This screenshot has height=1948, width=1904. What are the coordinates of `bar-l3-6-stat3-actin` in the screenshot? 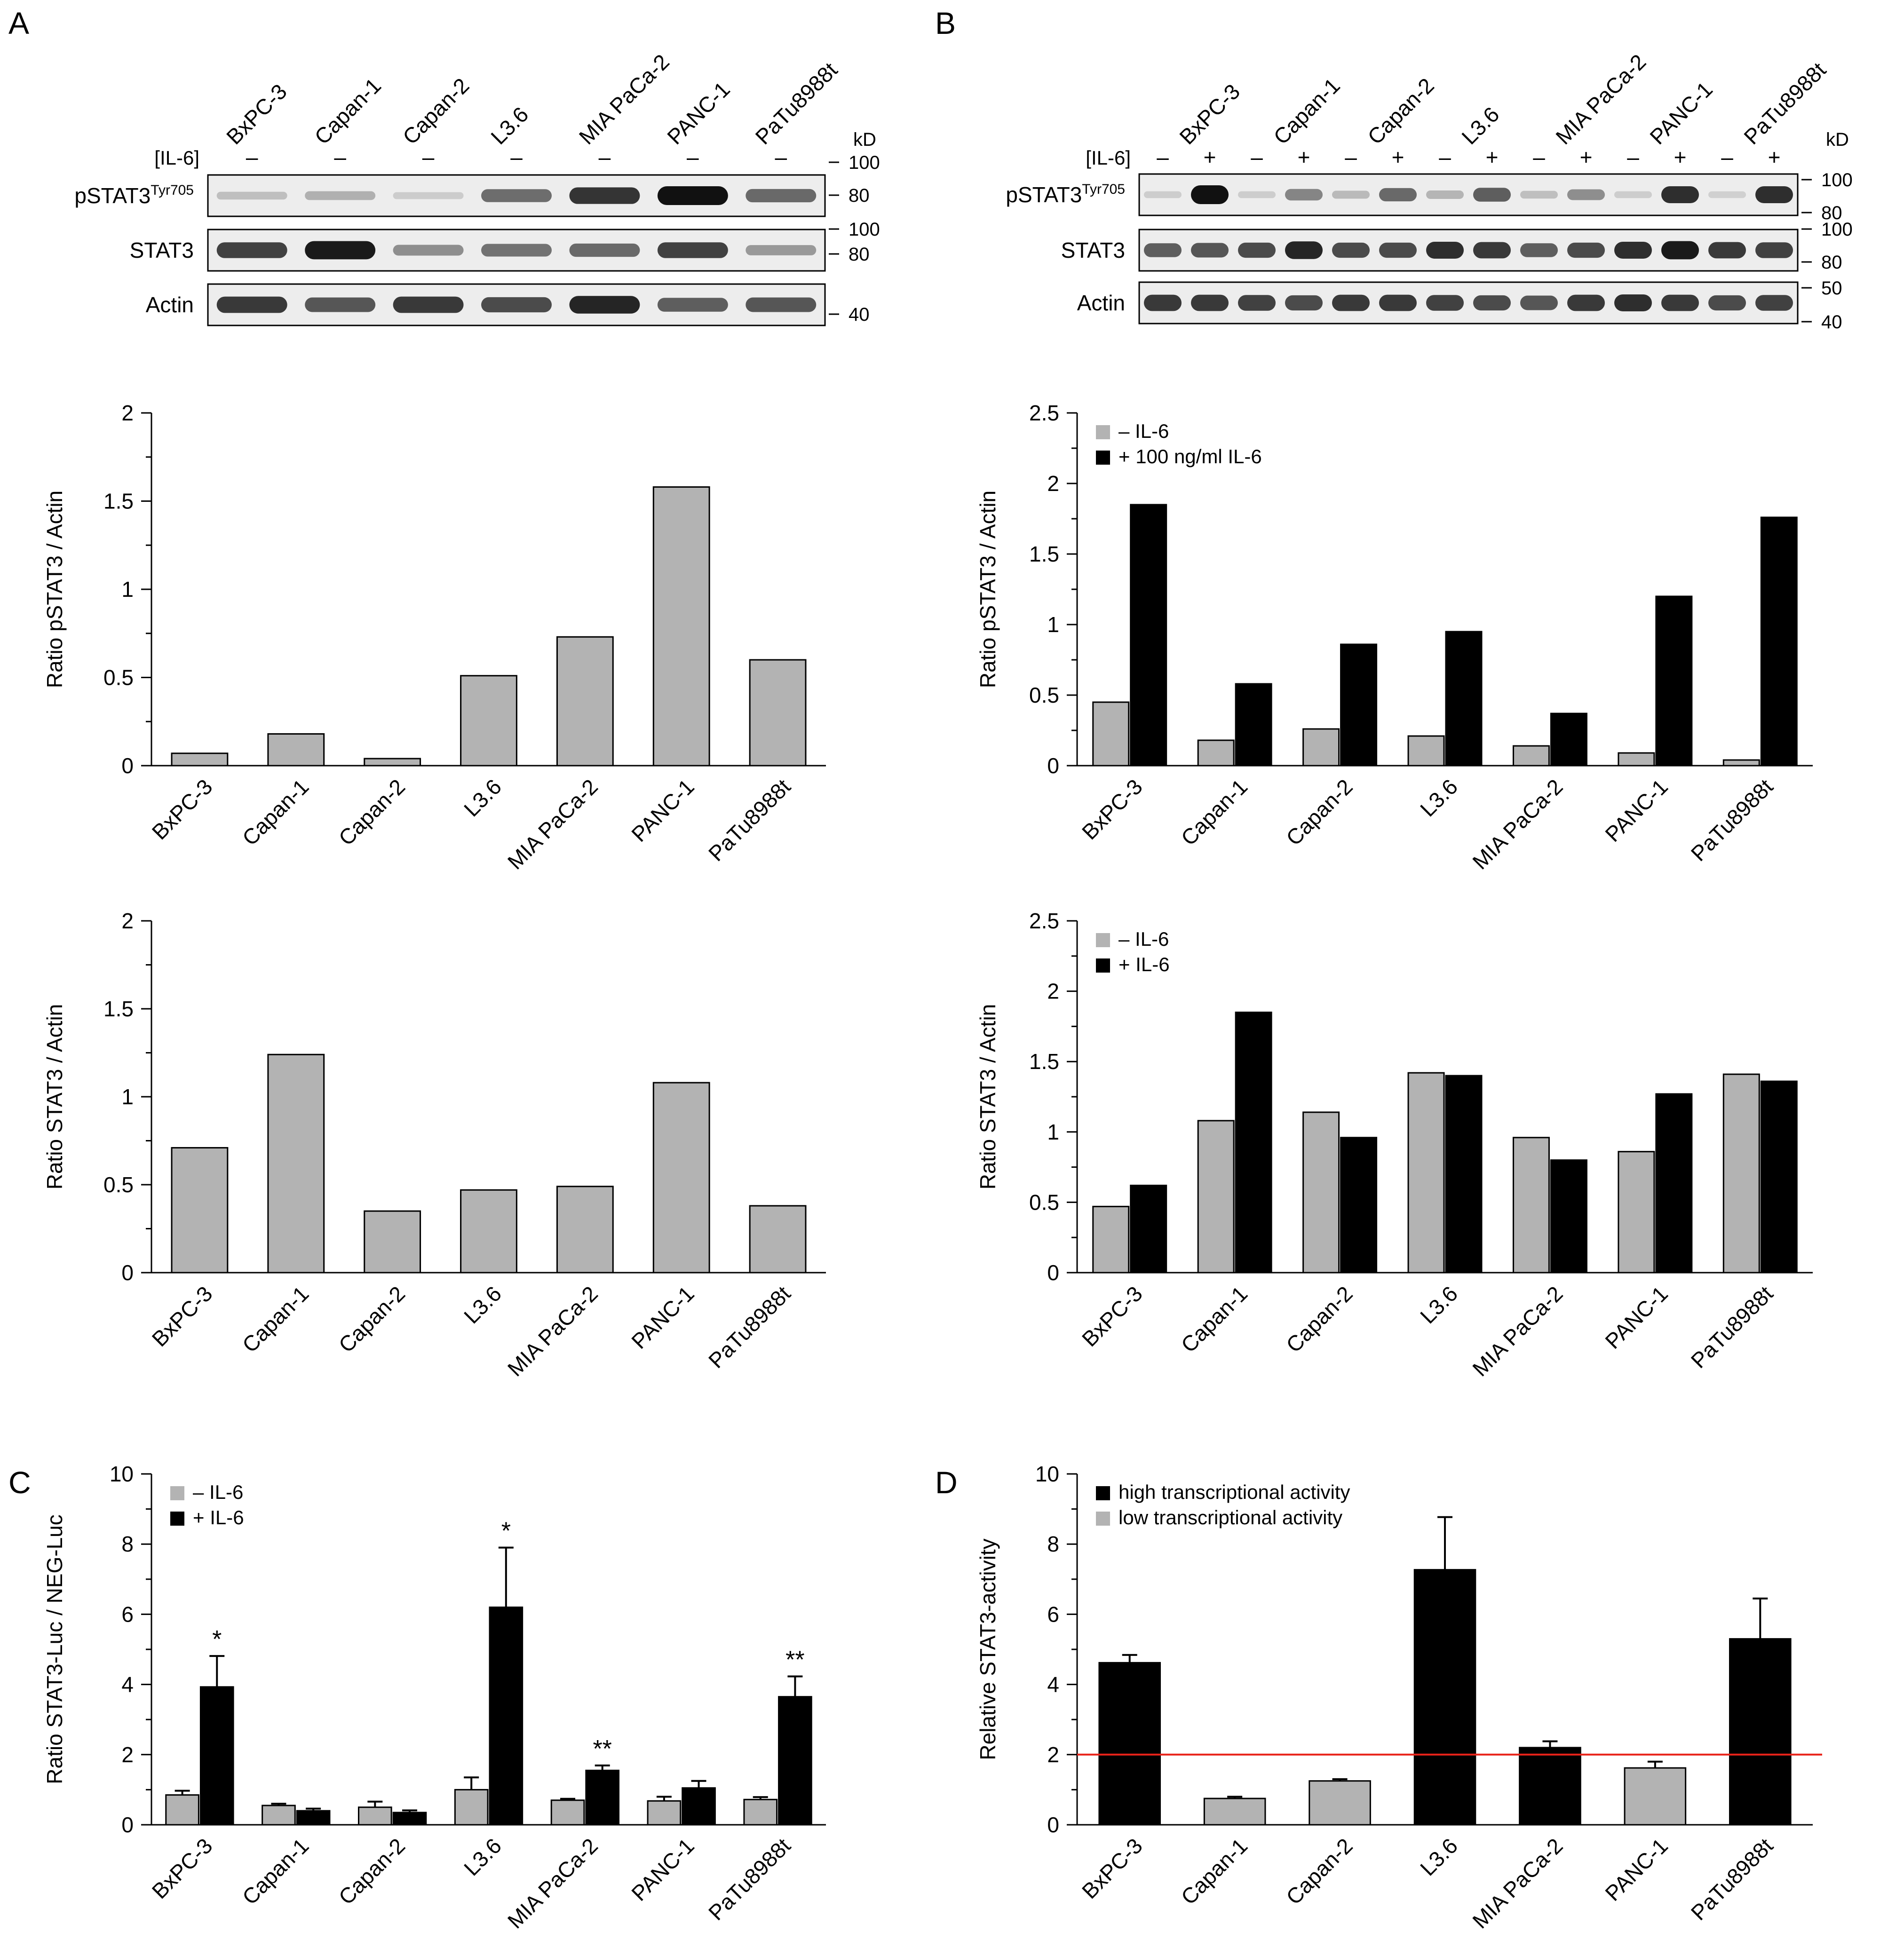 It's located at (488, 1231).